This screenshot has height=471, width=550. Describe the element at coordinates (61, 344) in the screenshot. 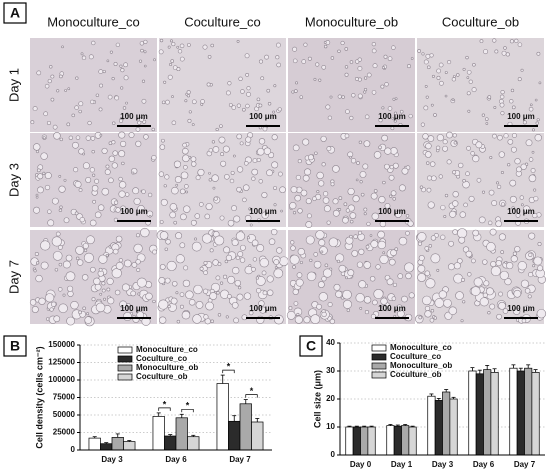

I see `y-tick-label: 150000` at that location.